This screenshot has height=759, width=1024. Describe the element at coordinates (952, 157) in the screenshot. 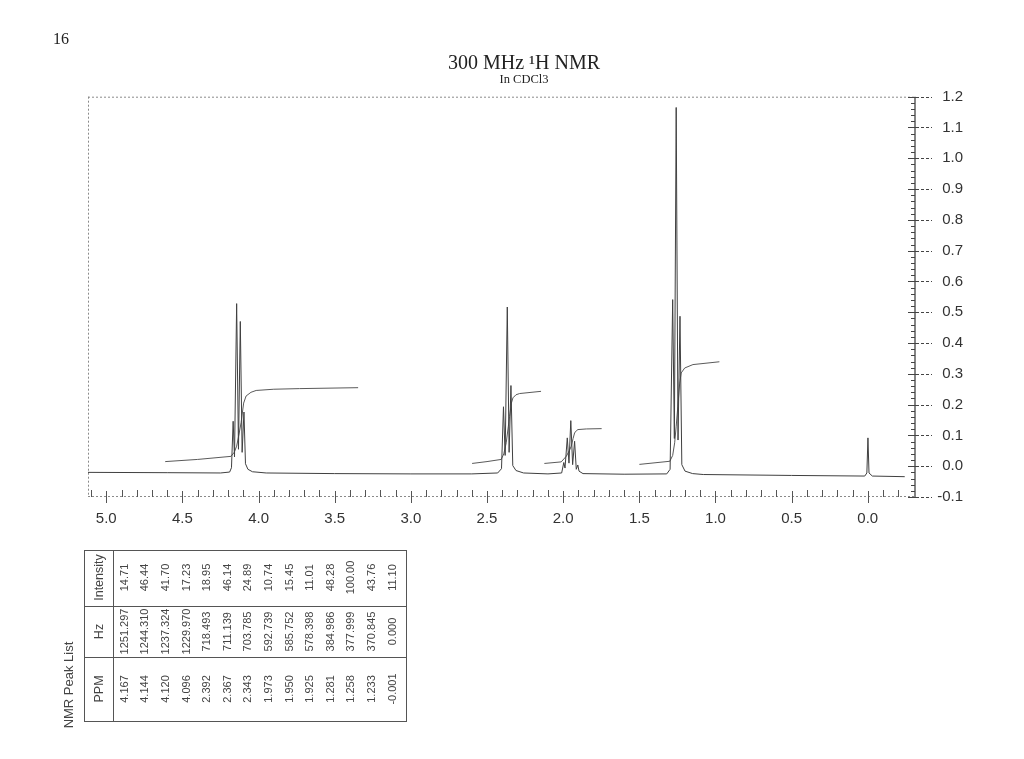

I see `y-tick-label: 1.0` at that location.